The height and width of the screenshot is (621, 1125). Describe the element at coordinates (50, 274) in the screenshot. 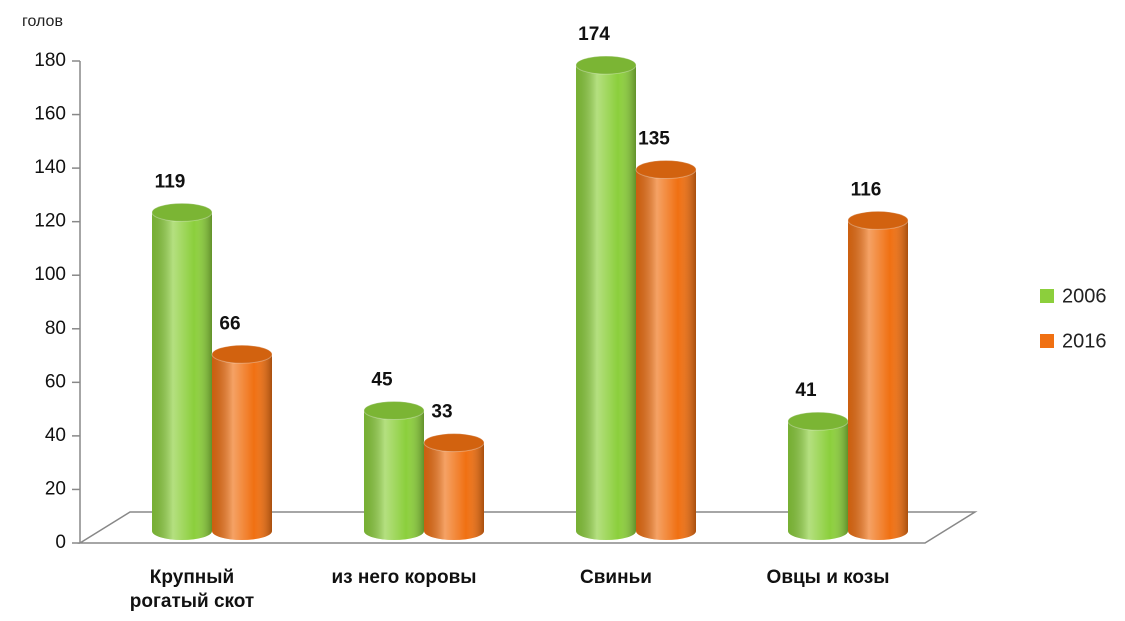

I see `y-tick-label: 100` at that location.